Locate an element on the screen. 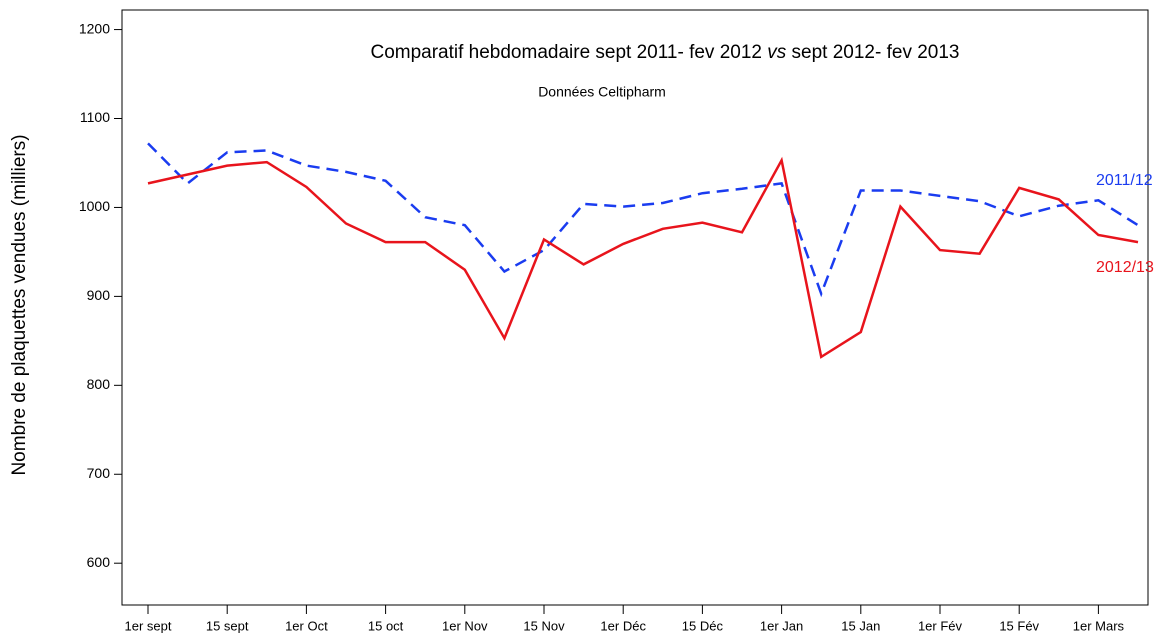  y-tick-label: 1200 is located at coordinates (94, 28).